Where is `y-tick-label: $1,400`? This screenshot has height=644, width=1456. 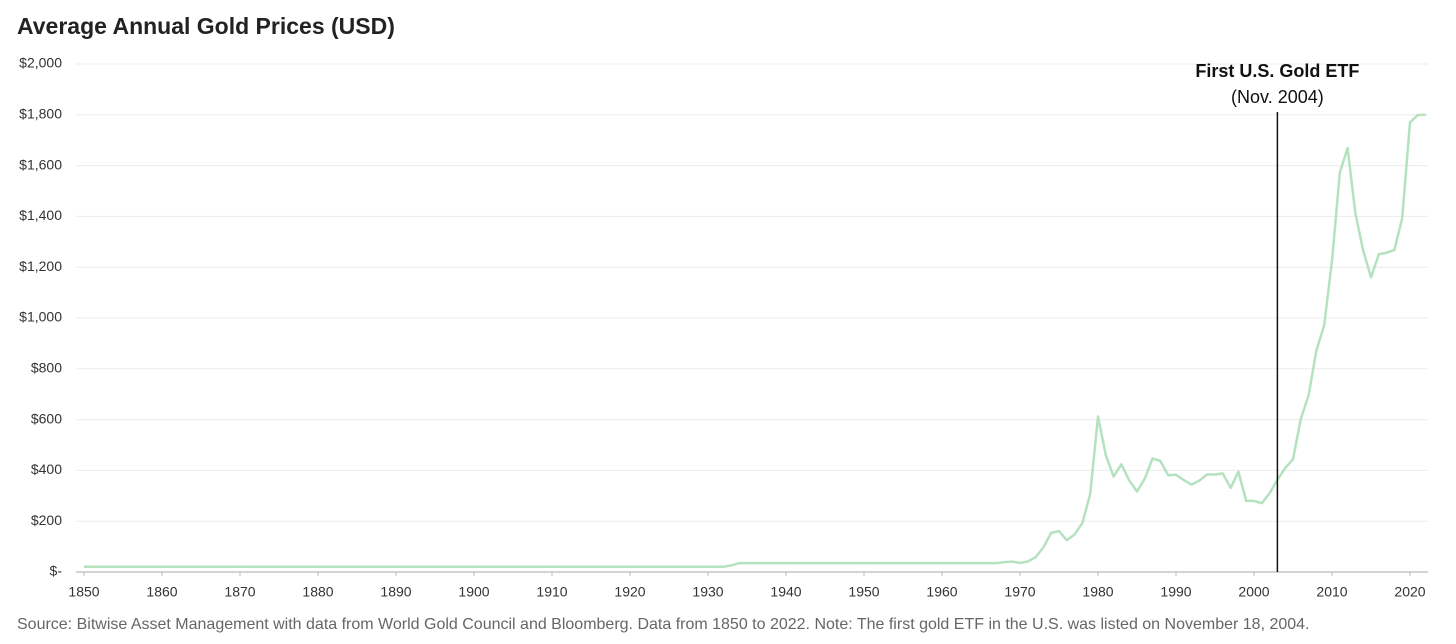
y-tick-label: $1,400 is located at coordinates (40, 215).